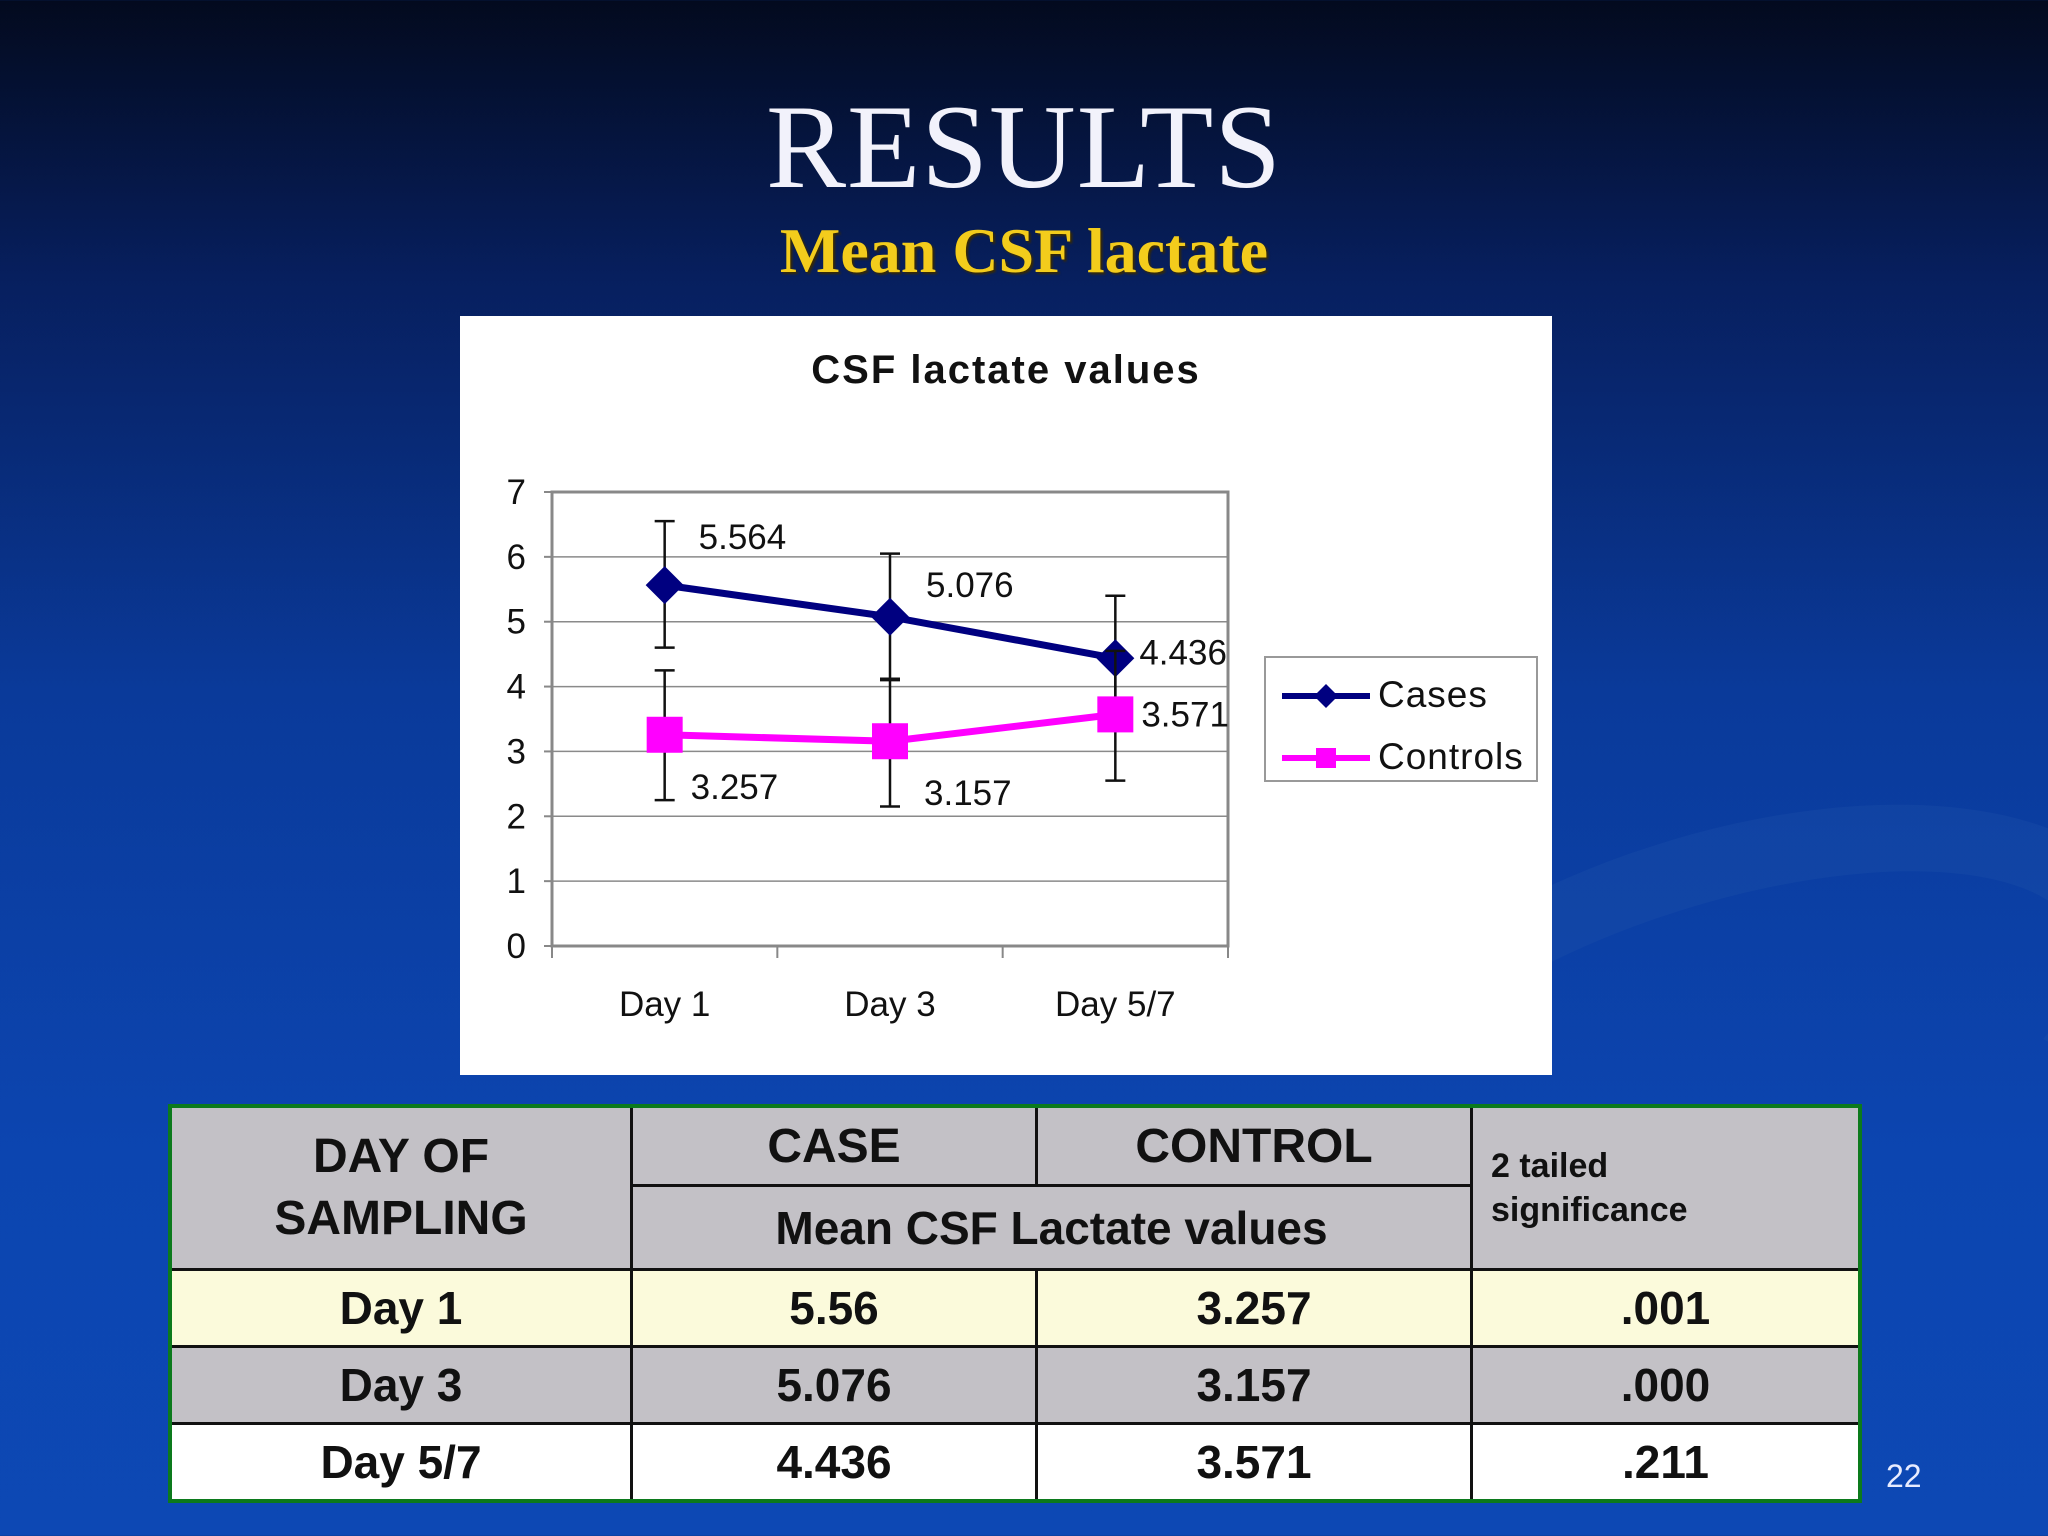 The height and width of the screenshot is (1536, 2048). What do you see at coordinates (735, 787) in the screenshot?
I see `data-label-controls: 3.257` at bounding box center [735, 787].